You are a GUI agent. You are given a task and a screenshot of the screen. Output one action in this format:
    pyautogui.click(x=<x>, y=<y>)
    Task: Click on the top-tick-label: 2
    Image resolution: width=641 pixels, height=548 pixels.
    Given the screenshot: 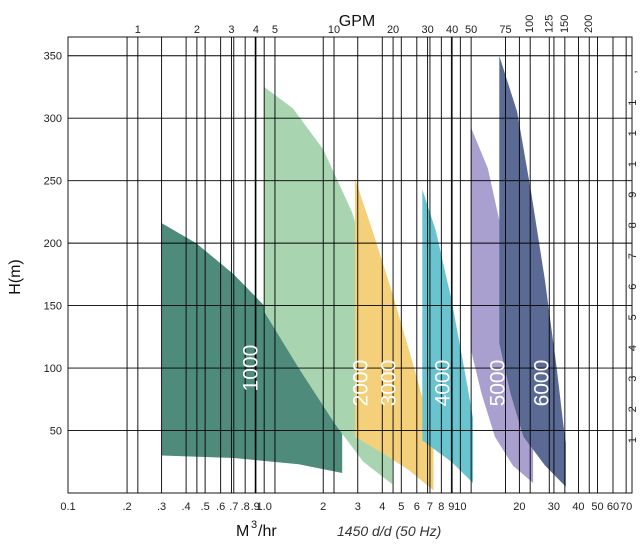 What is the action you would take?
    pyautogui.click(x=197, y=30)
    